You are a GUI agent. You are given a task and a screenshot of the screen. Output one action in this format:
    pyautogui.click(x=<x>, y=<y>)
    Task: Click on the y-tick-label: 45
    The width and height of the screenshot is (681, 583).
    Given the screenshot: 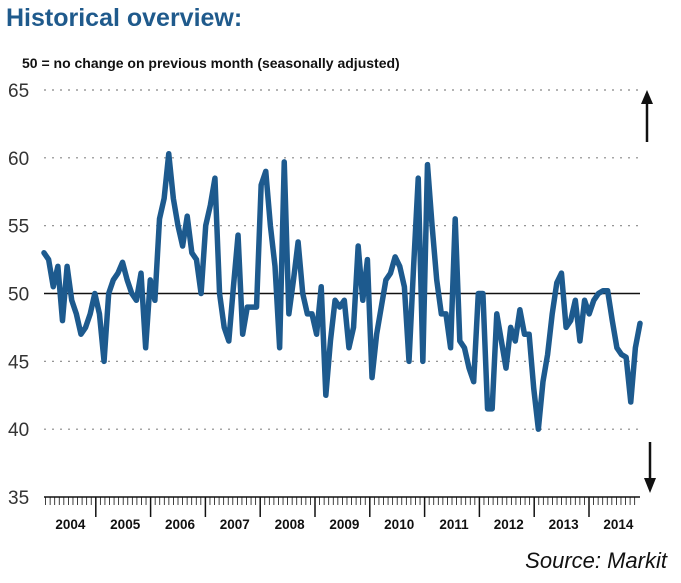 What is the action you would take?
    pyautogui.click(x=18, y=362)
    